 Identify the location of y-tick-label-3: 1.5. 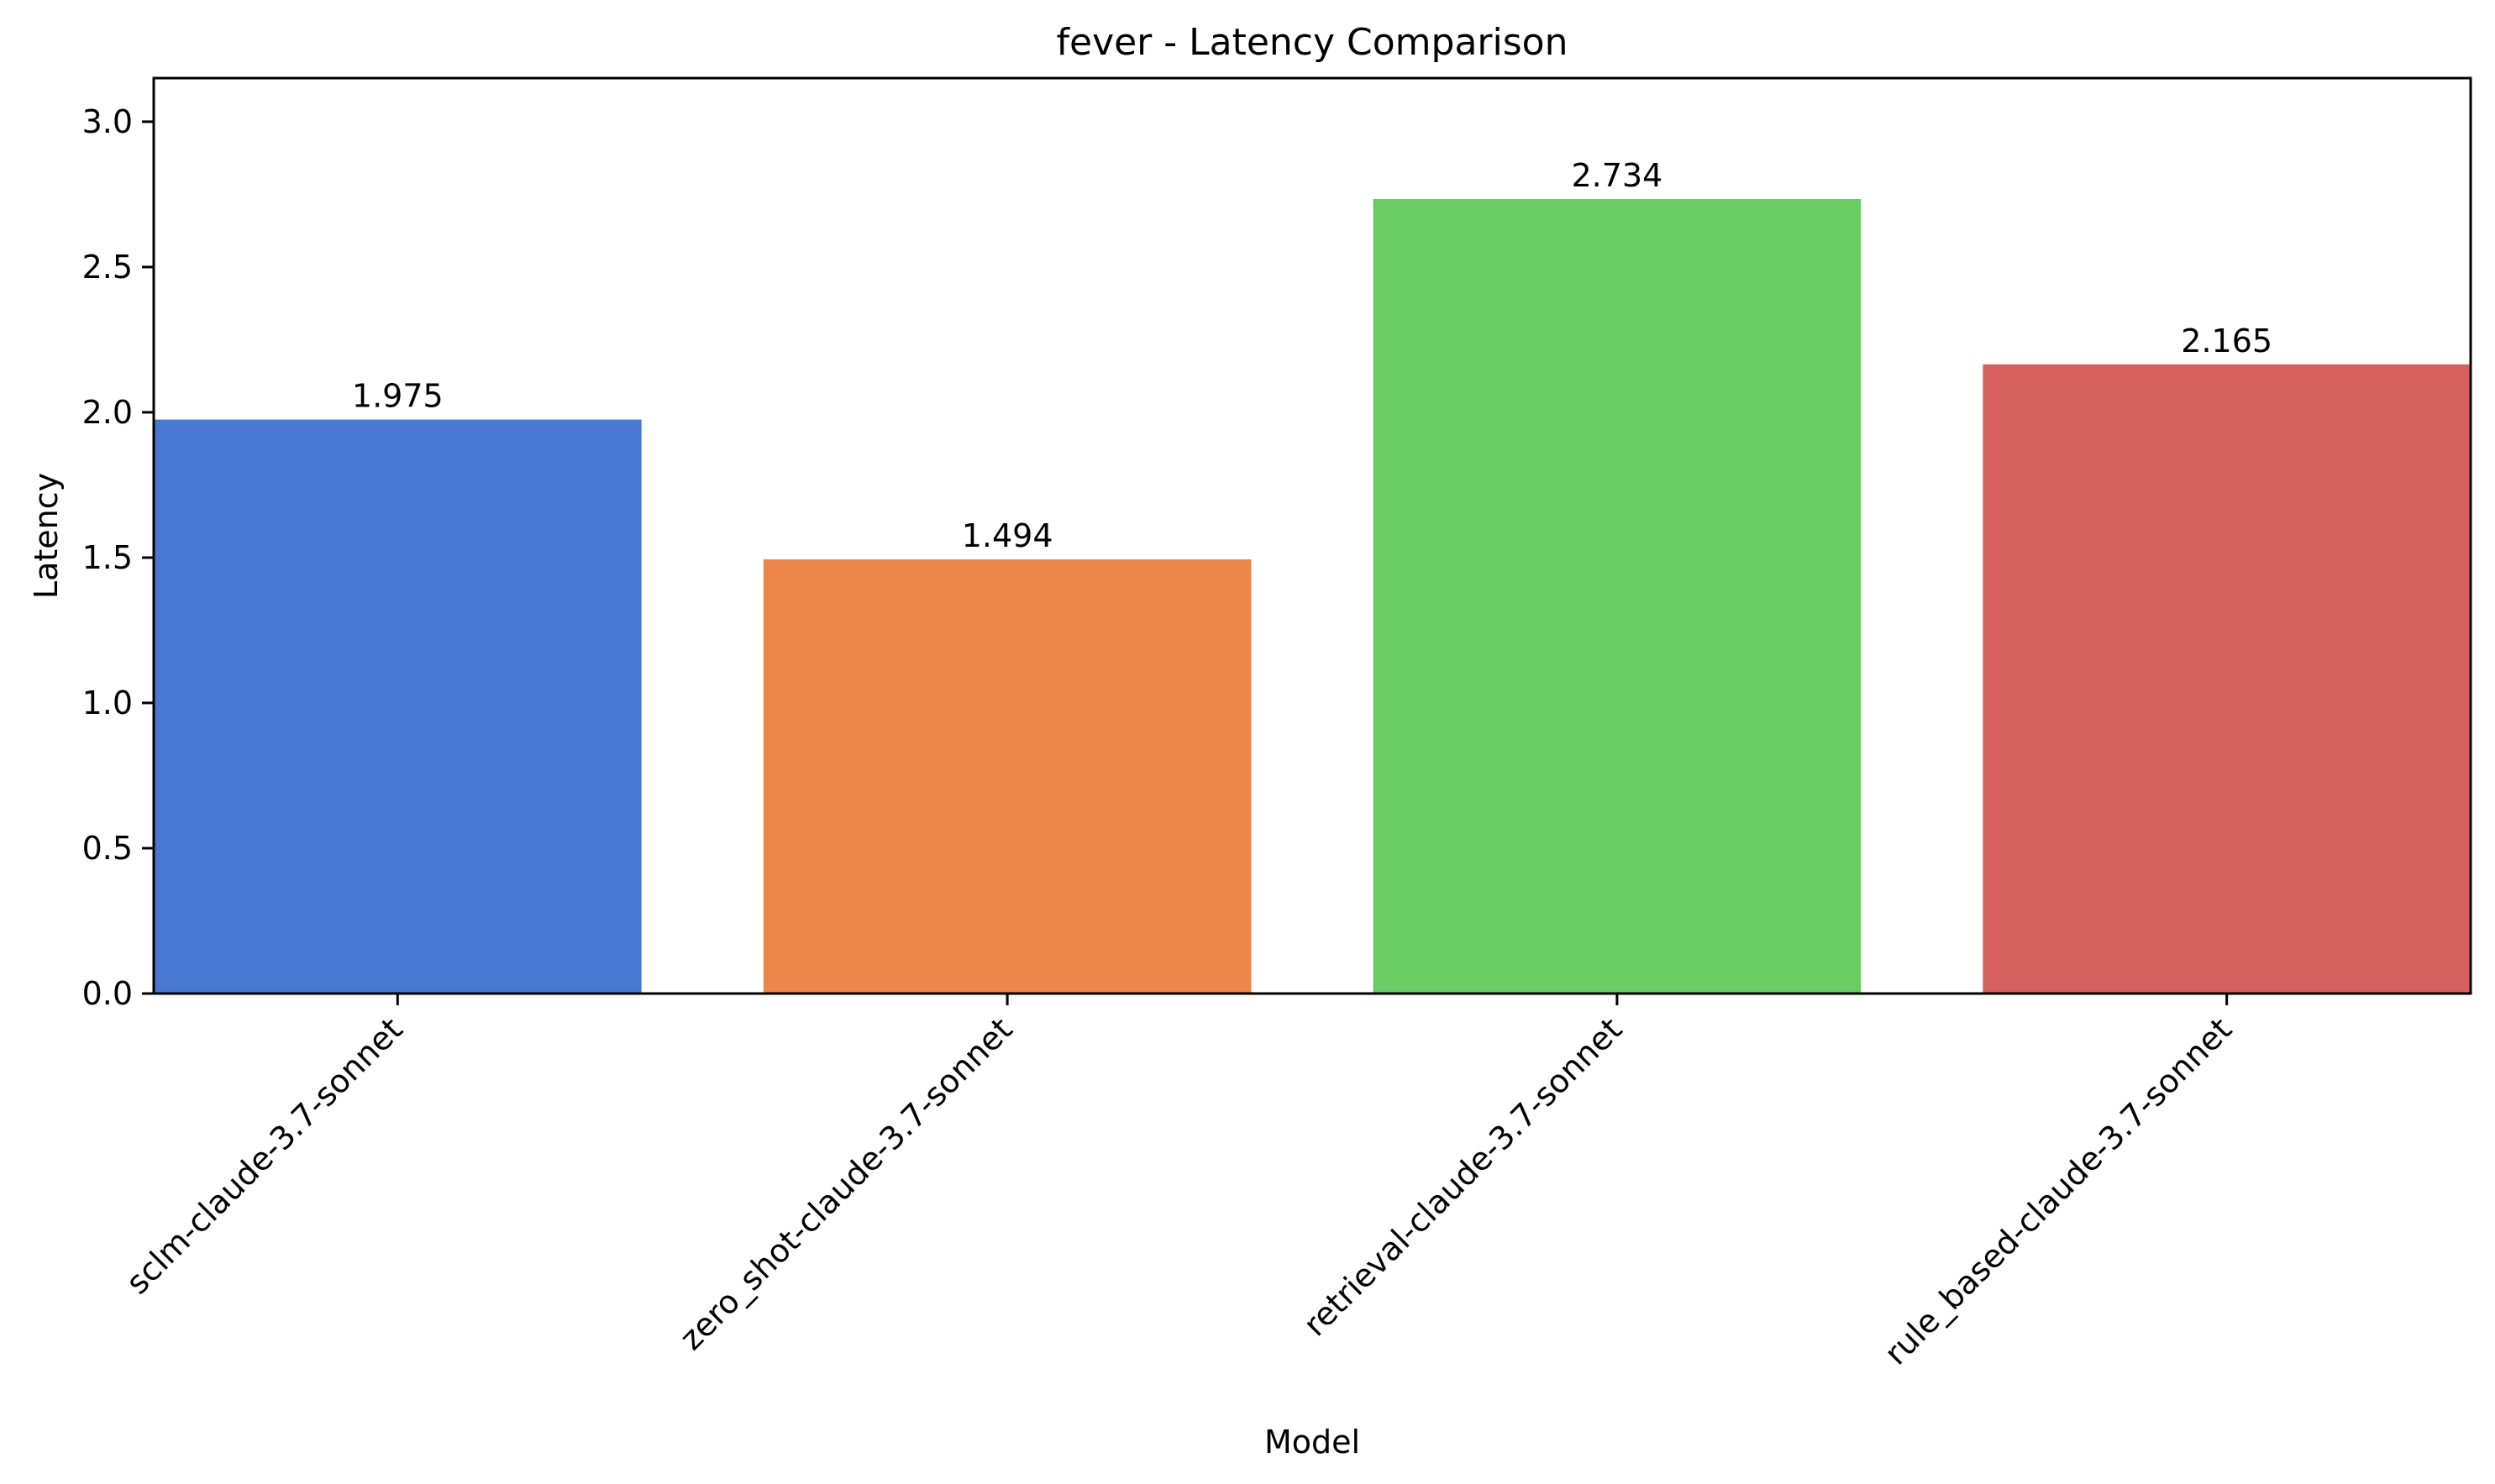
(107, 557).